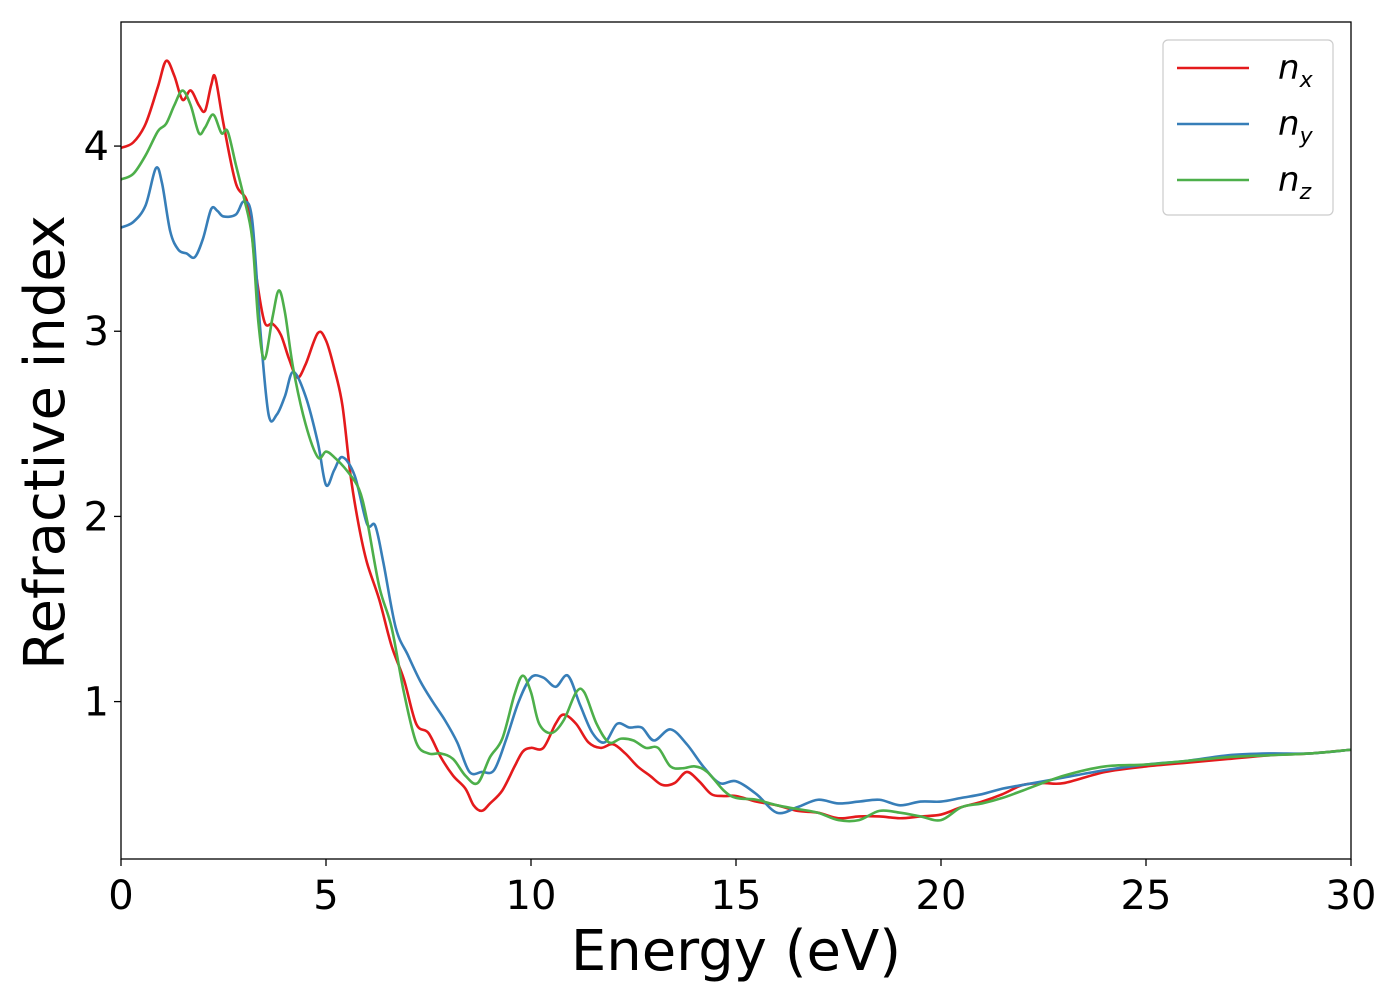  Describe the element at coordinates (1351, 896) in the screenshot. I see `x-tick-label: 30` at that location.